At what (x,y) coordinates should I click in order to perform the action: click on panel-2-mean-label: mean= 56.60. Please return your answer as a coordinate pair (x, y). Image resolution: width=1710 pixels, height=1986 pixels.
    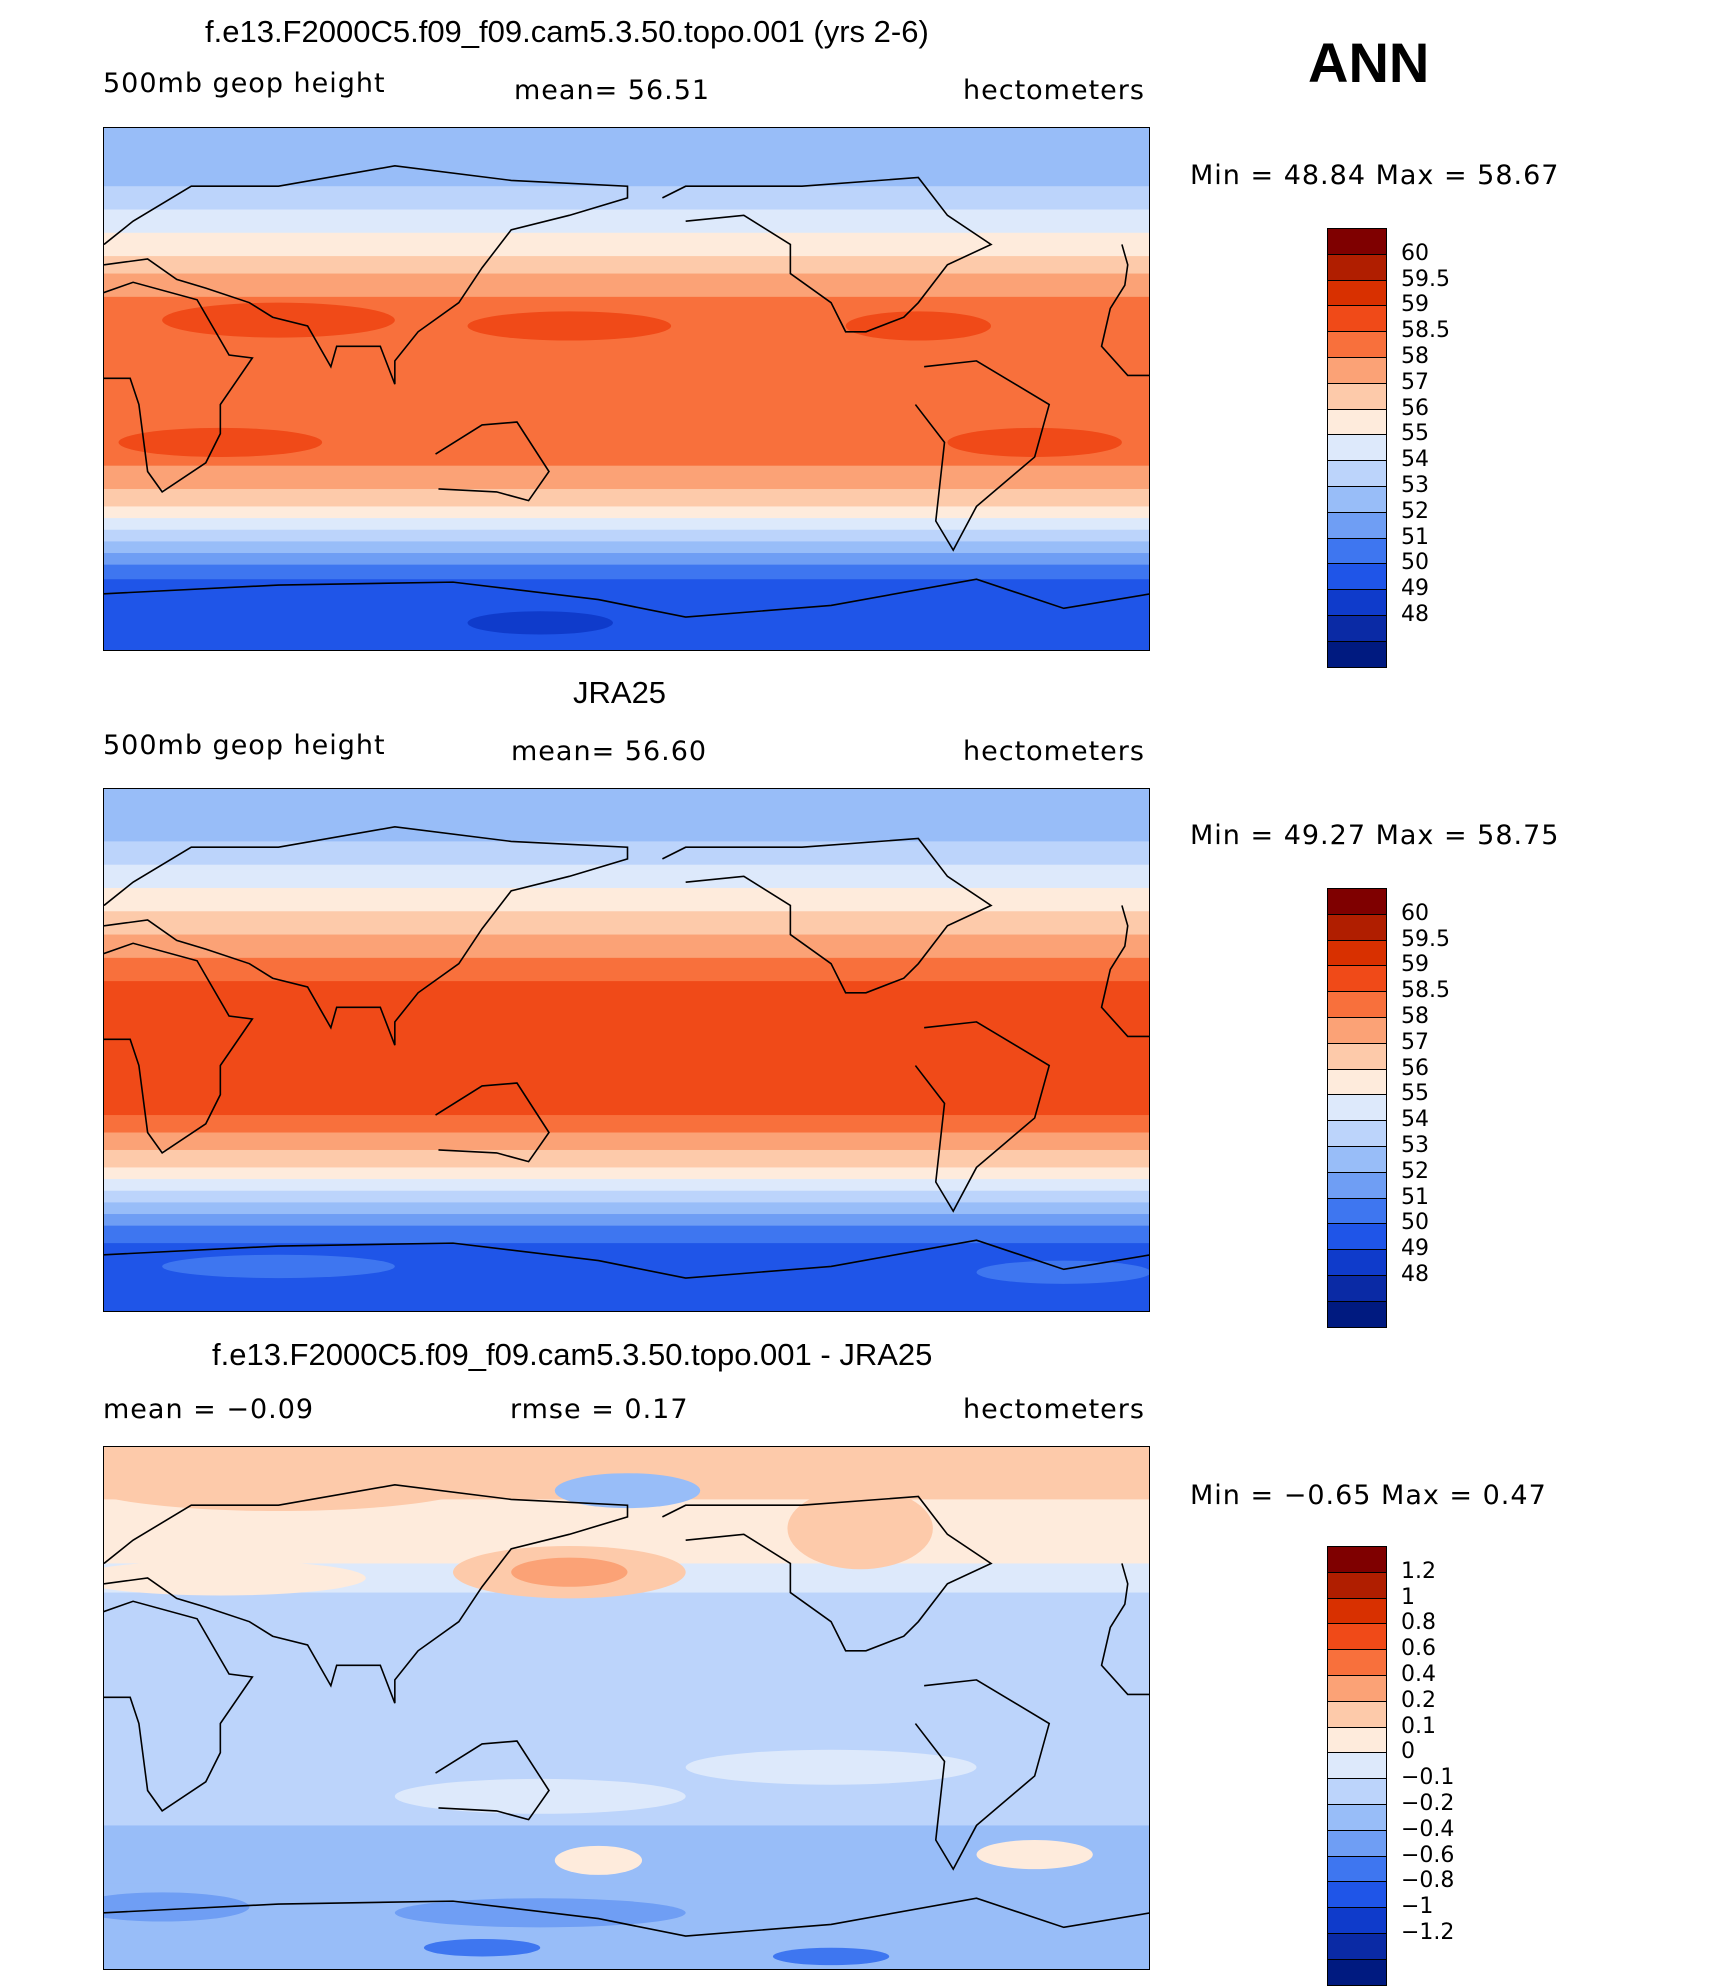
    Looking at the image, I should click on (609, 751).